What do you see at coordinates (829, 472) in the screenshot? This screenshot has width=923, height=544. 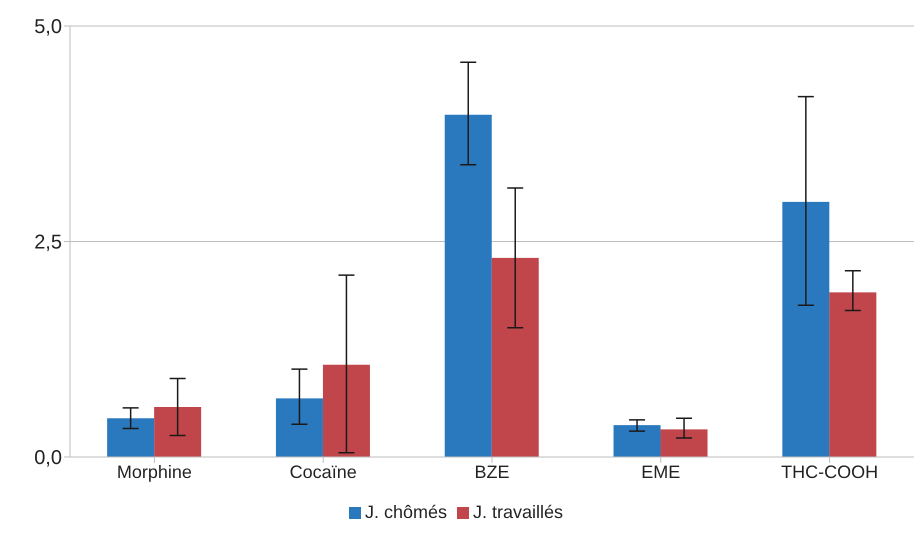 I see `x-tick-label: THC-COOH` at bounding box center [829, 472].